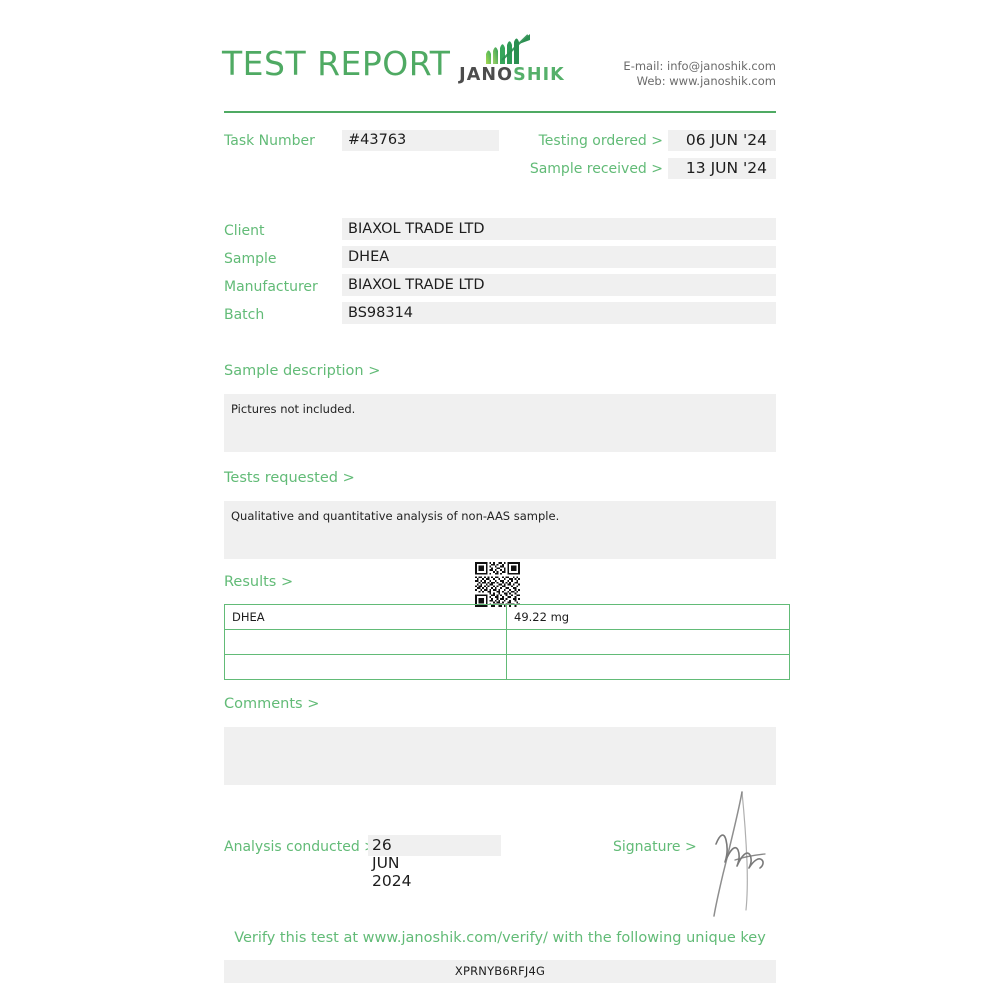 The image size is (1000, 1000). What do you see at coordinates (559, 285) in the screenshot?
I see `manufacturer-field` at bounding box center [559, 285].